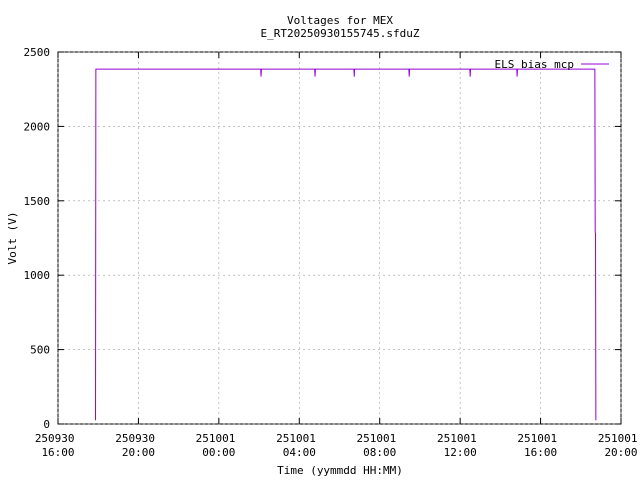 This screenshot has width=640, height=480. What do you see at coordinates (540, 445) in the screenshot?
I see `x-tick-label: 251001 16:00` at bounding box center [540, 445].